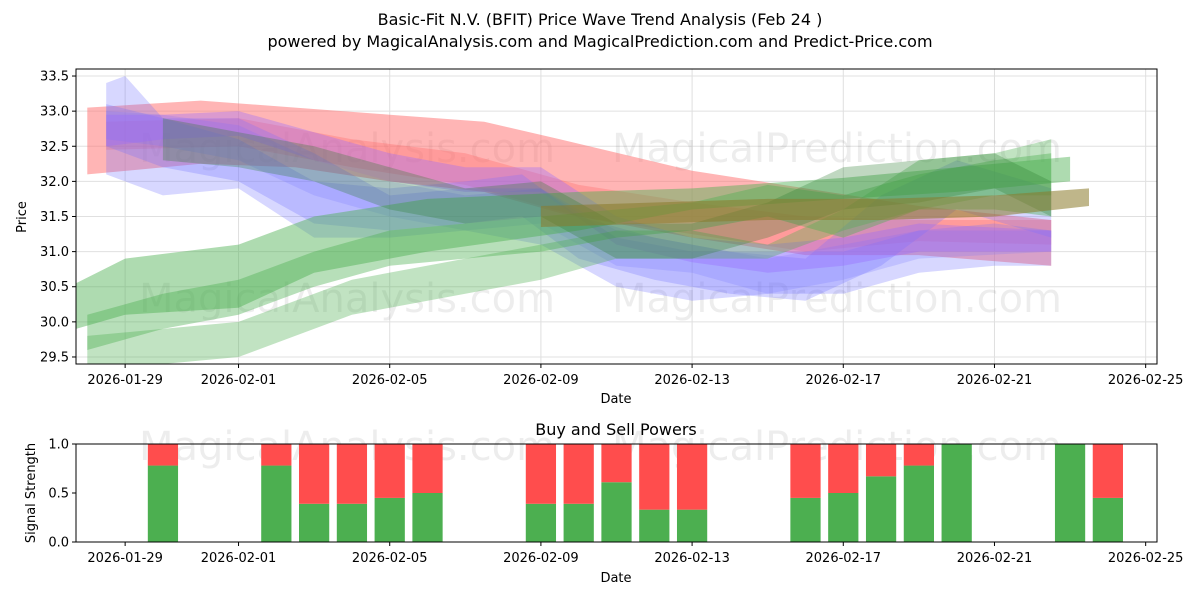 Image resolution: width=1200 pixels, height=600 pixels. What do you see at coordinates (844, 558) in the screenshot?
I see `signal-x-tick-label: 2026-02-17` at bounding box center [844, 558].